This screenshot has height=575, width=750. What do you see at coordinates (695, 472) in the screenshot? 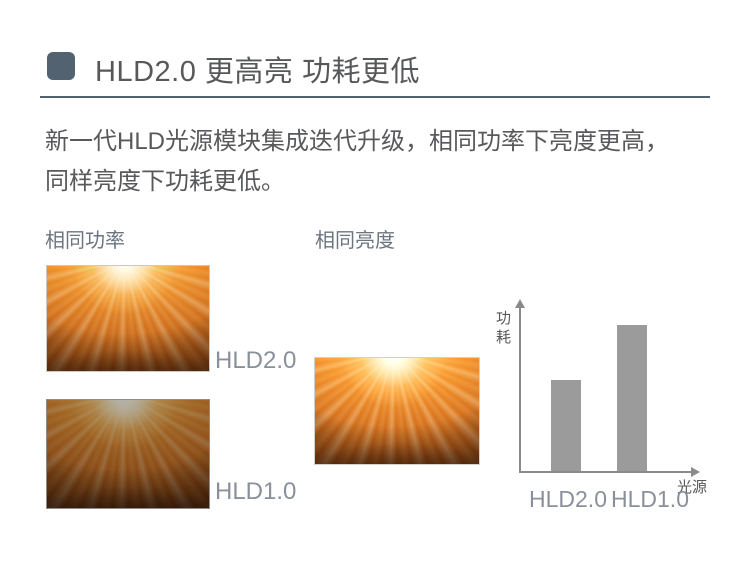
I see `right-arrow-icon` at bounding box center [695, 472].